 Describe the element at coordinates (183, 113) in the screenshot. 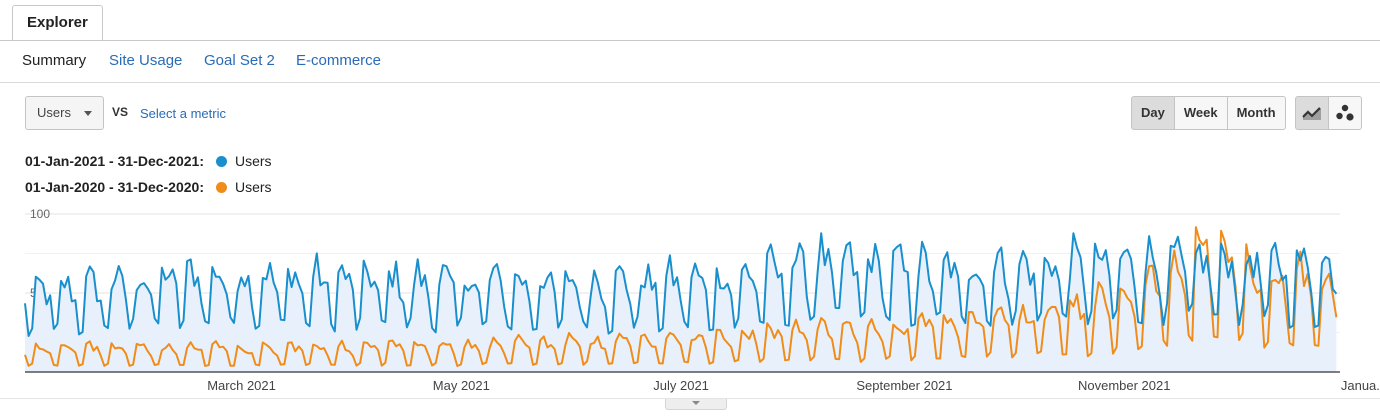

I see `select-metric-link: Select a metric` at that location.